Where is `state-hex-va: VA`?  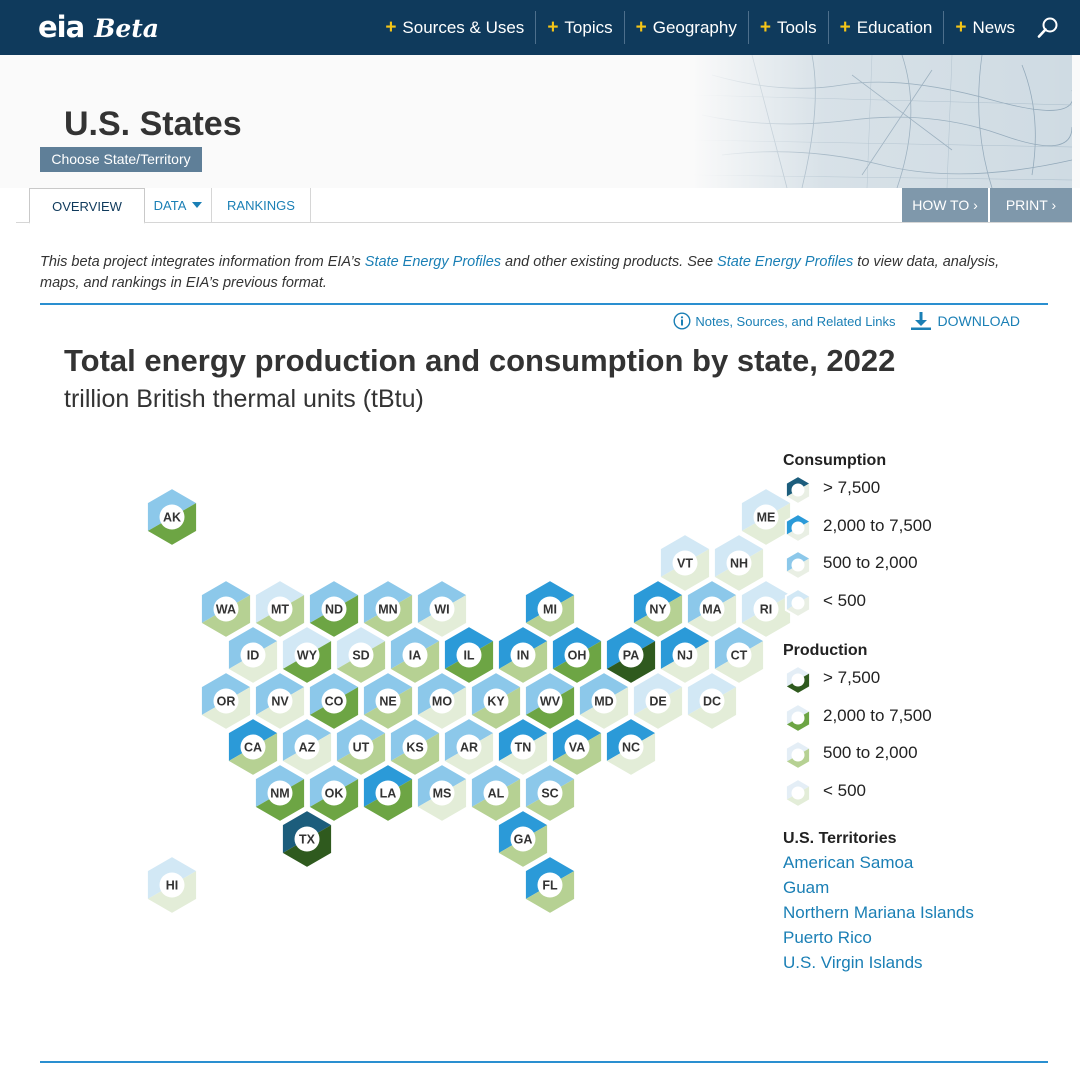
state-hex-va: VA is located at coordinates (577, 747).